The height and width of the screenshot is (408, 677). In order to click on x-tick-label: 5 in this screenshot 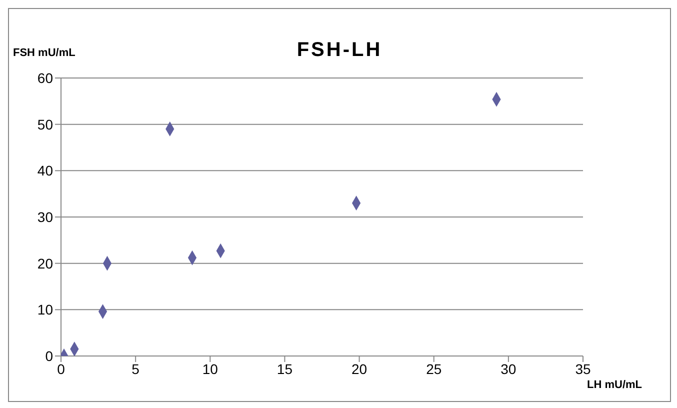, I will do `click(136, 368)`.